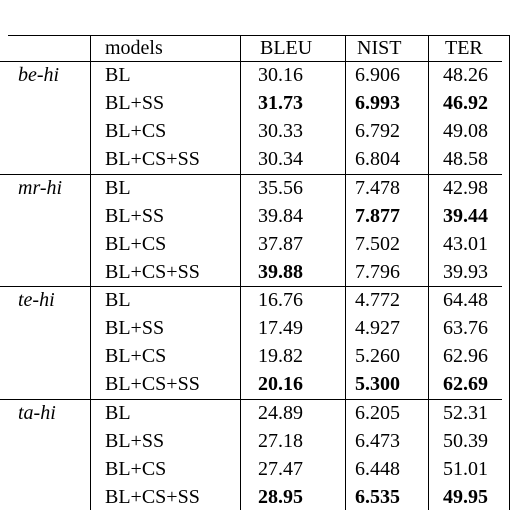 This screenshot has height=510, width=518. Describe the element at coordinates (377, 356) in the screenshot. I see `score-cell: 5.260` at that location.